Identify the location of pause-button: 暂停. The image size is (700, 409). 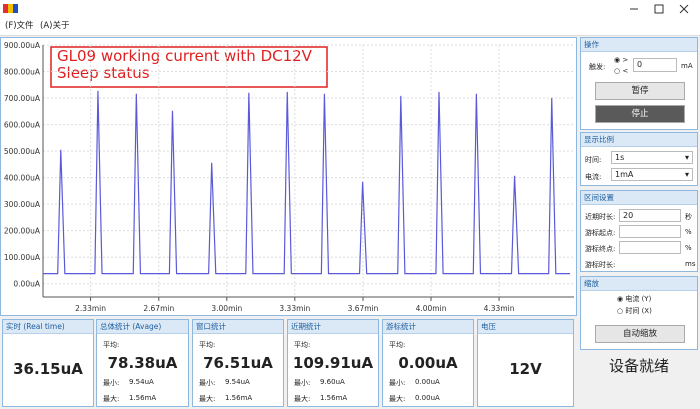
(640, 91).